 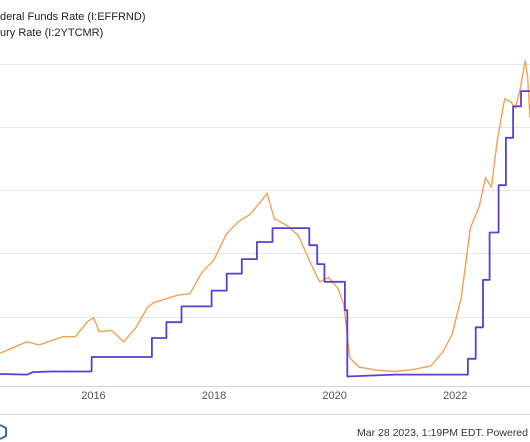 What do you see at coordinates (442, 433) in the screenshot?
I see `footer-timestamp: Mar 28 2023, 1:19PM EDT. Powered` at bounding box center [442, 433].